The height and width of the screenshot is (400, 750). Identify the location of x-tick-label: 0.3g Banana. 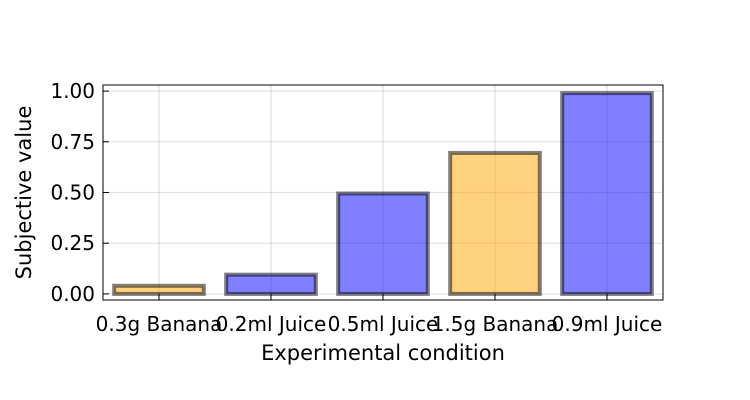
(159, 324).